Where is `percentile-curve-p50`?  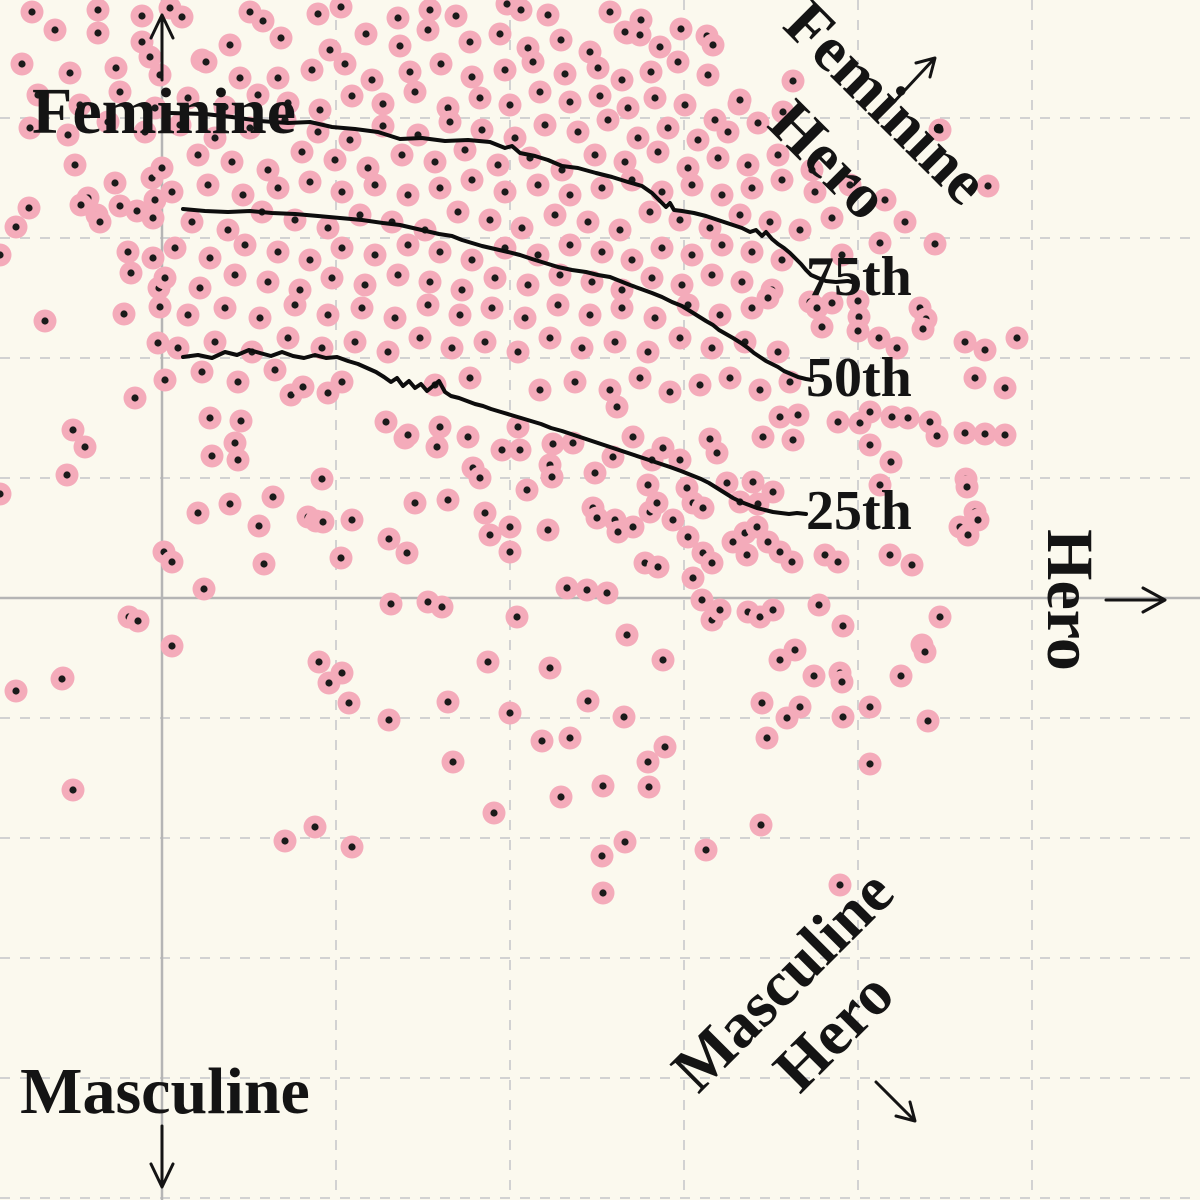 percentile-curve-p50 is located at coordinates (497, 294).